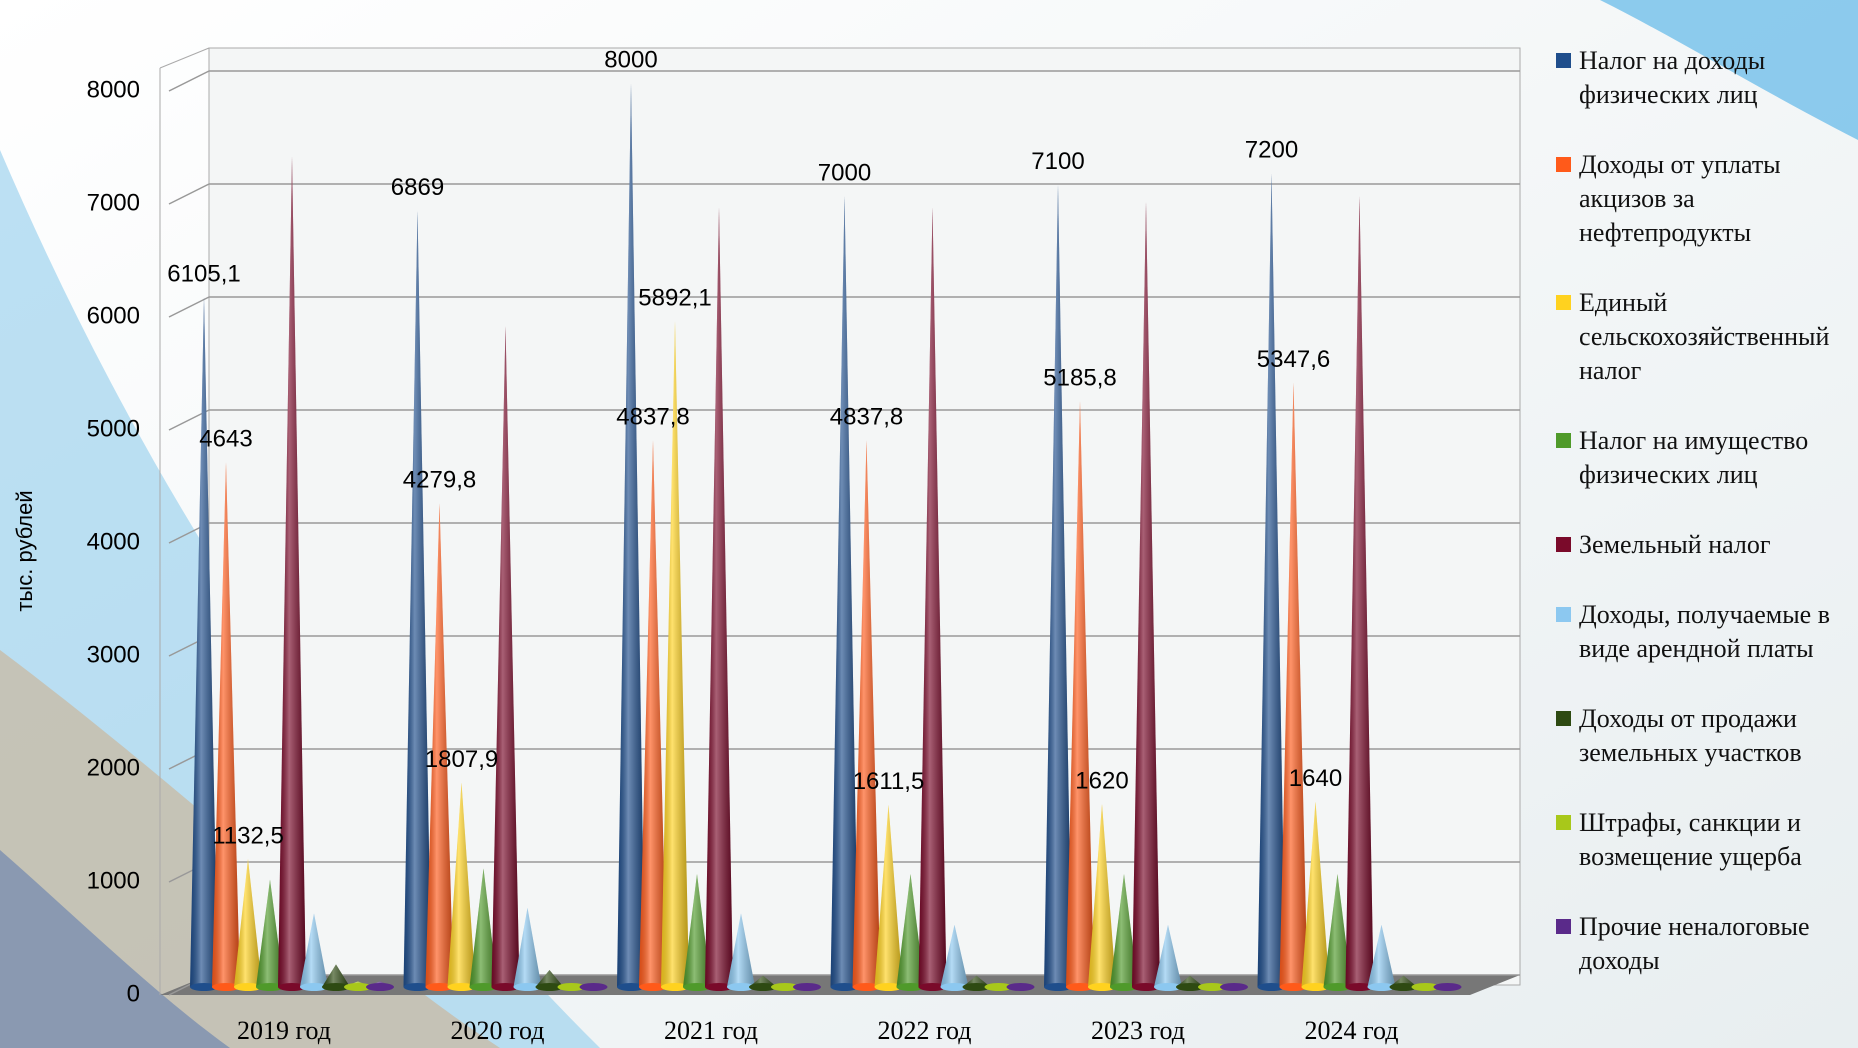 This screenshot has width=1858, height=1048. Describe the element at coordinates (1704, 631) in the screenshot. I see `legend-label: Доходы, получаемые в виде арендной платы` at that location.